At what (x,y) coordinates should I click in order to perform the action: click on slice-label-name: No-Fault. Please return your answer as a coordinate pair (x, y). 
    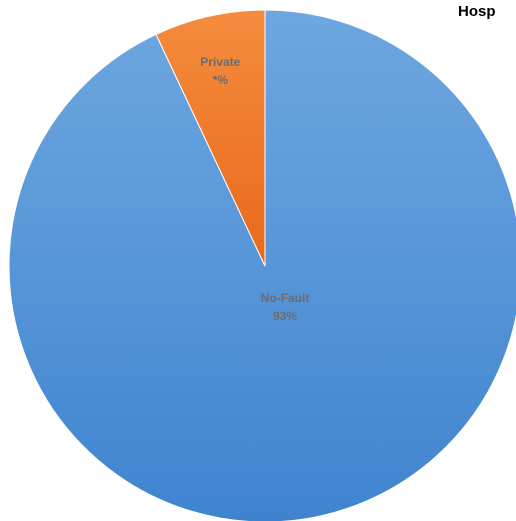
    Looking at the image, I should click on (285, 298).